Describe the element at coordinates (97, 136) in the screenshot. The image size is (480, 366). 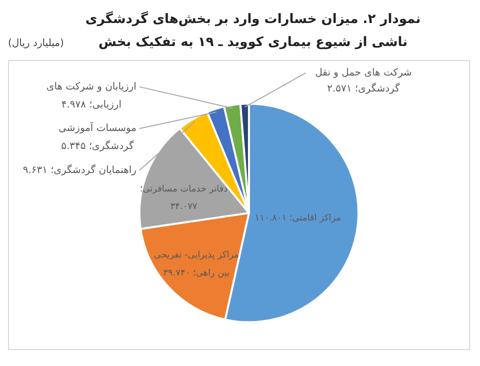
I see `slice-label: موسسات آموزشی گردشگری؛ ۵.۳۴۵` at that location.